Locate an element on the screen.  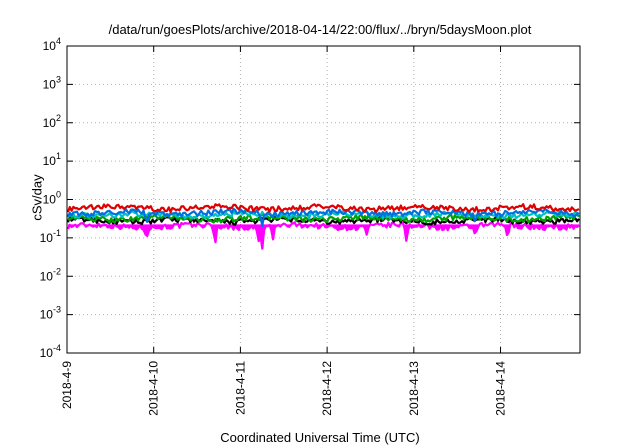
y-tick-label: 10³ is located at coordinates (52, 82).